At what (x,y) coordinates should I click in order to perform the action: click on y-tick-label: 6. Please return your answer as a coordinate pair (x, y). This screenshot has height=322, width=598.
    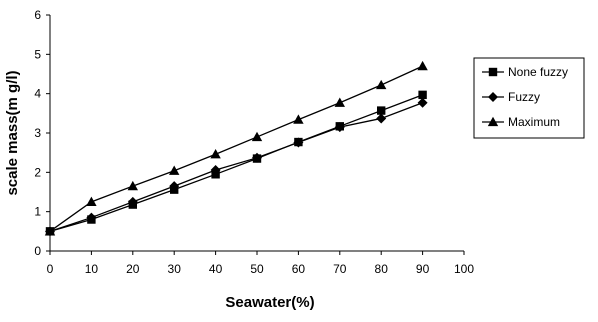
    Looking at the image, I should click on (37, 15).